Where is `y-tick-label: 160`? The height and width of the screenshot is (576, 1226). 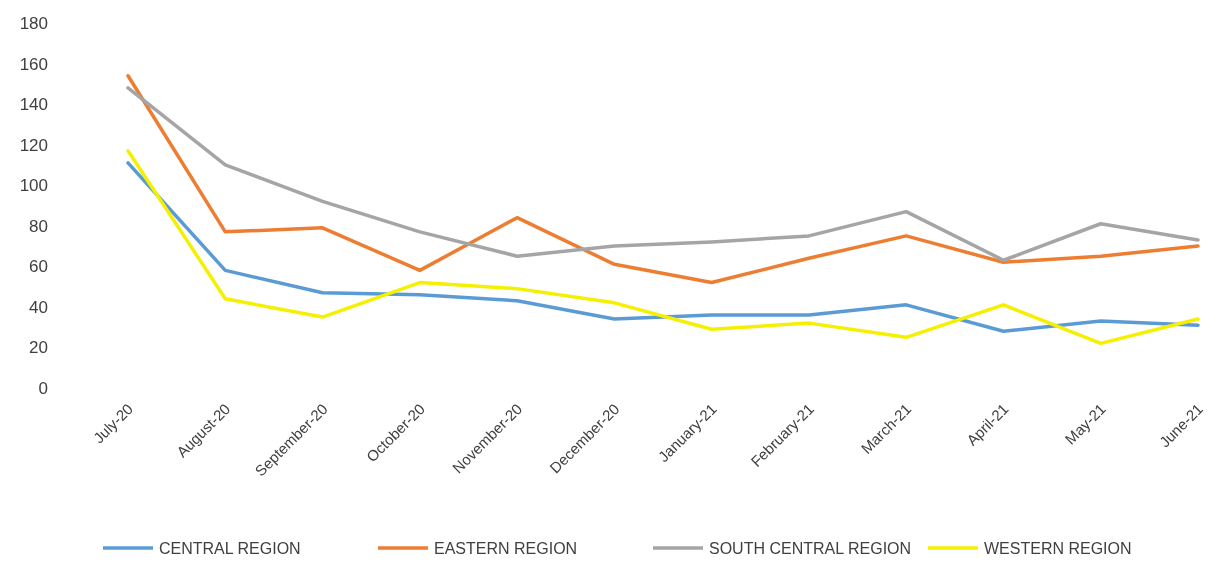
y-tick-label: 160 is located at coordinates (33, 64).